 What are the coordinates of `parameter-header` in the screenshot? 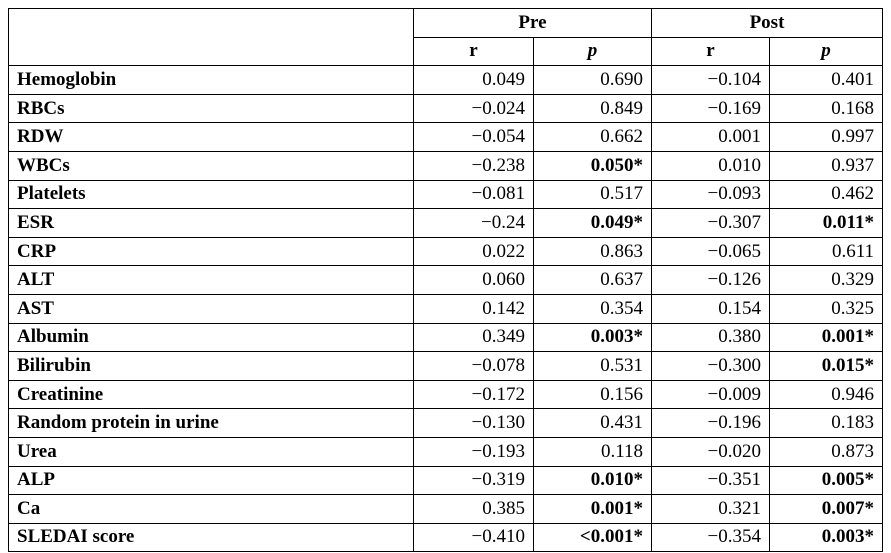 It's located at (211, 37).